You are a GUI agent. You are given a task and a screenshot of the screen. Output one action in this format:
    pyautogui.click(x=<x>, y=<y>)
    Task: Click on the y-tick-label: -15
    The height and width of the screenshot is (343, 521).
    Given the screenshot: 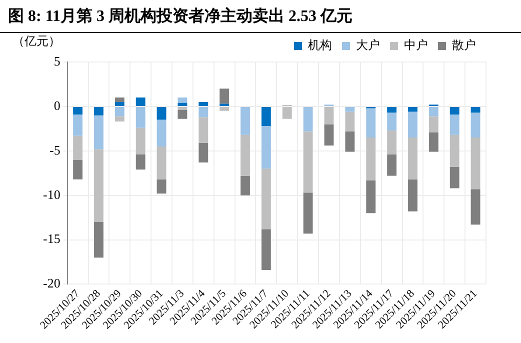 What is the action you would take?
    pyautogui.click(x=51, y=238)
    